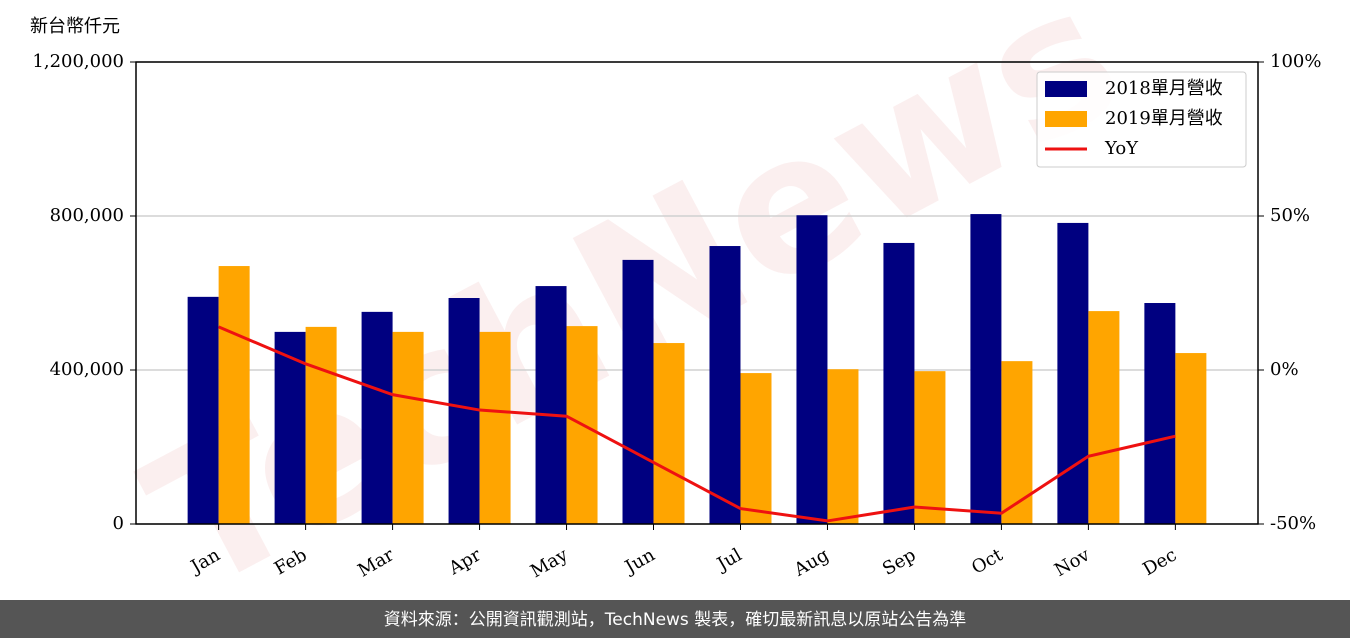  I want to click on y-tick-label: 1,200,000, so click(78, 61).